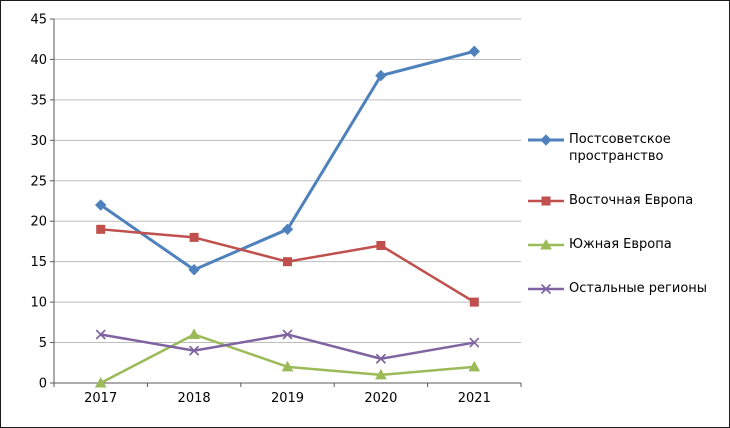 The height and width of the screenshot is (428, 730). I want to click on x-tick-label: 2019, so click(287, 398).